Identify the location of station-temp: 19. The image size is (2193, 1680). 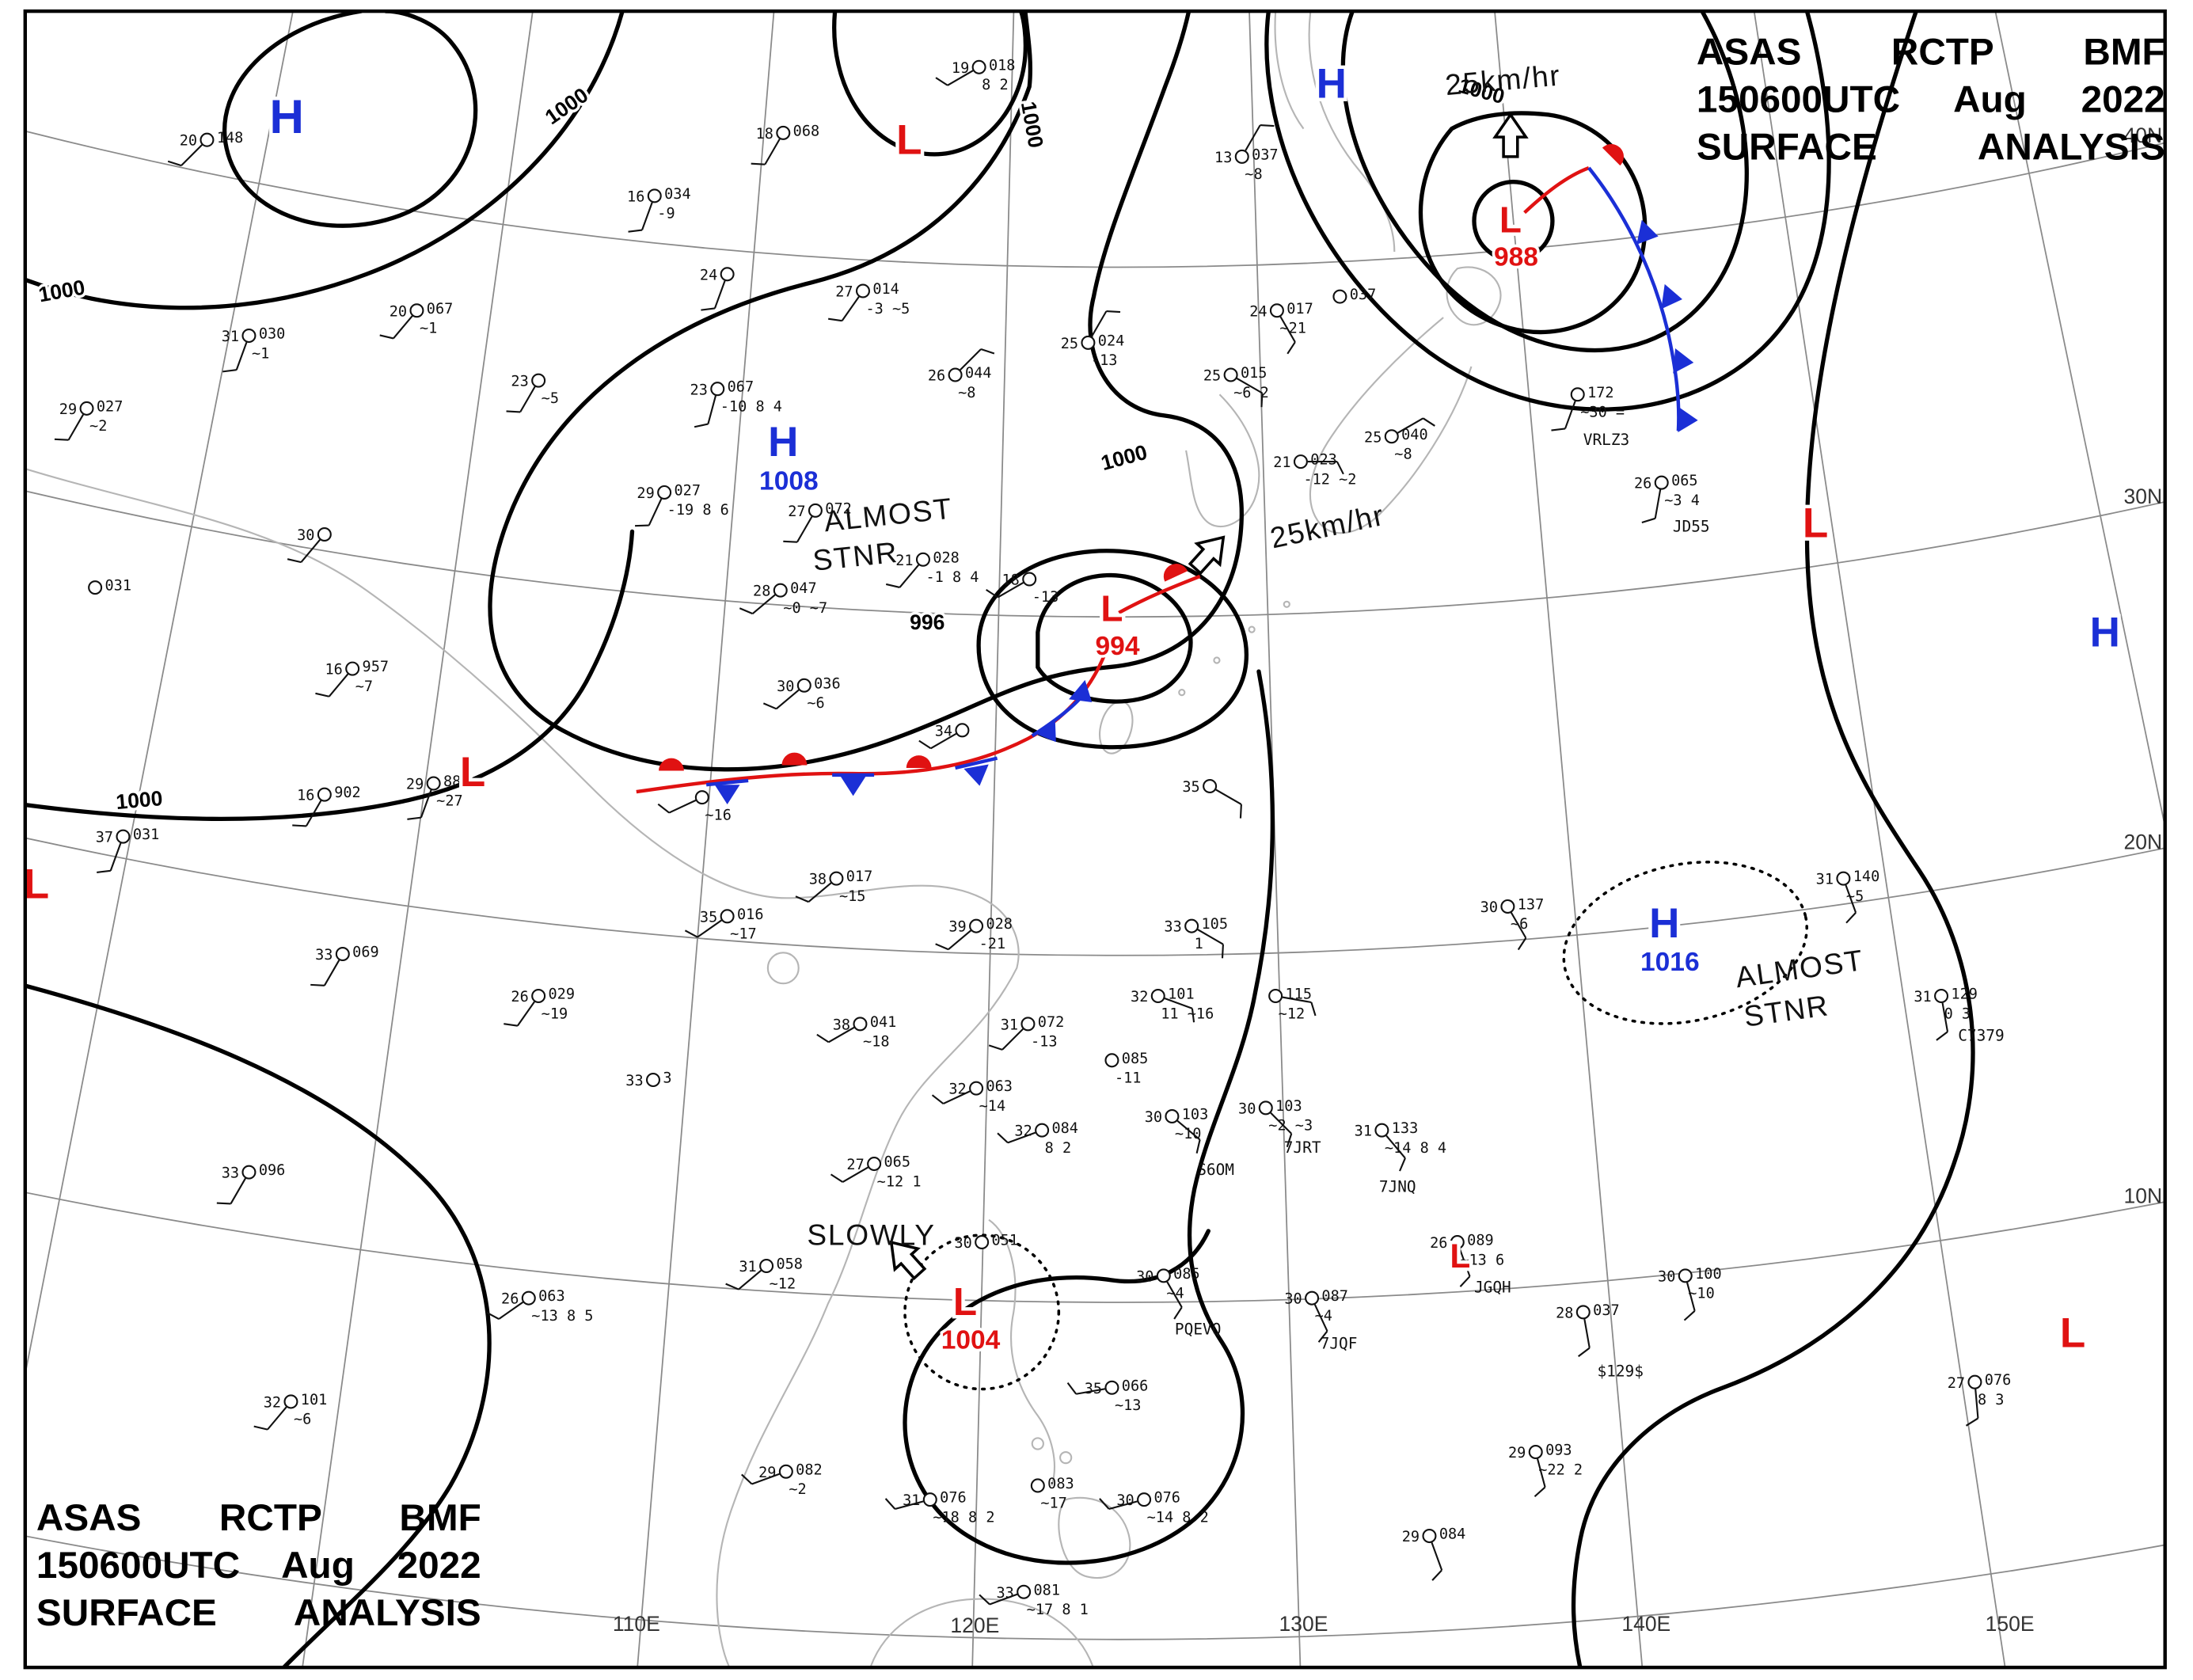
(960, 68).